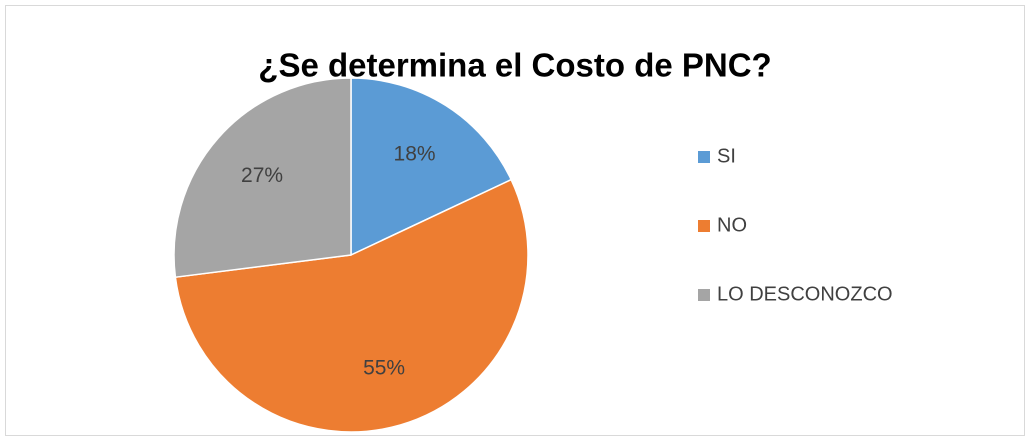 This screenshot has width=1031, height=442. Describe the element at coordinates (732, 225) in the screenshot. I see `legend-label: NO` at that location.